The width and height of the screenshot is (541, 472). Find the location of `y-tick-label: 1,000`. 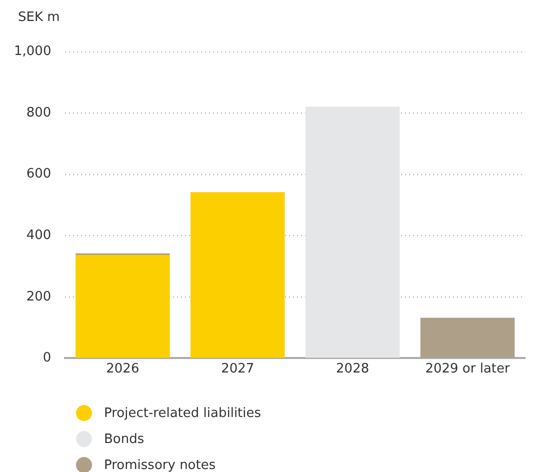

y-tick-label: 1,000 is located at coordinates (33, 52).